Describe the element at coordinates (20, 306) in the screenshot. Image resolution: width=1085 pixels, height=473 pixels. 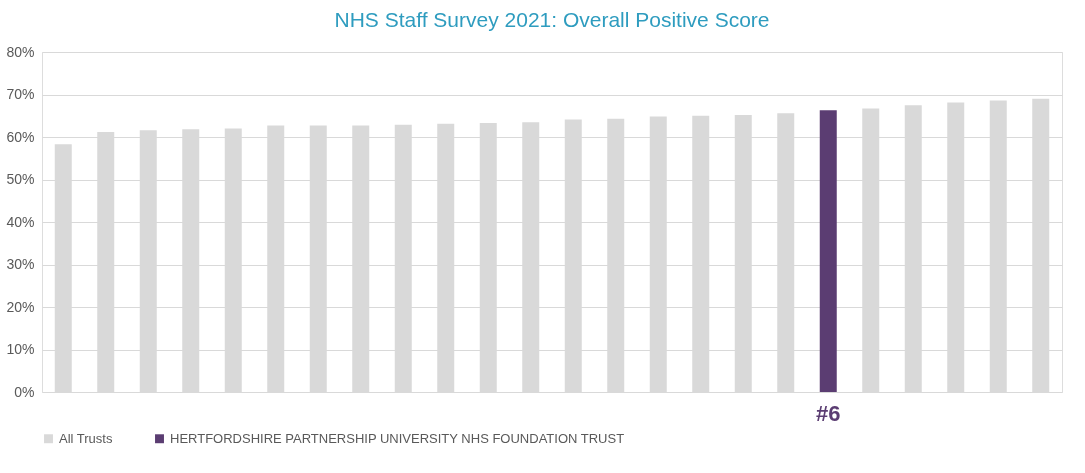
I see `y-tick-label: 20%` at that location.